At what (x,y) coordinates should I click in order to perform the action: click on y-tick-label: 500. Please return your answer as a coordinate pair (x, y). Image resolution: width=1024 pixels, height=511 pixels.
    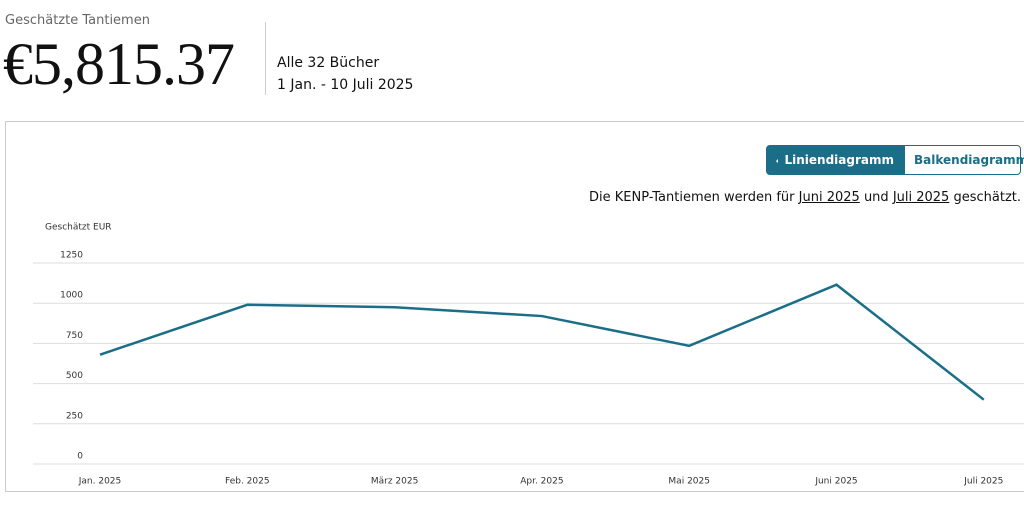
    Looking at the image, I should click on (74, 376).